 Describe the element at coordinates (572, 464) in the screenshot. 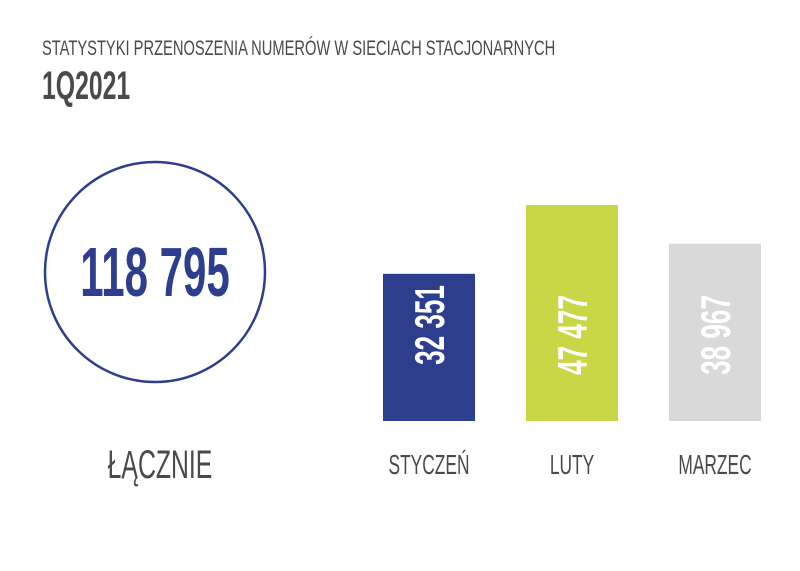

I see `category-label: LUTY` at that location.